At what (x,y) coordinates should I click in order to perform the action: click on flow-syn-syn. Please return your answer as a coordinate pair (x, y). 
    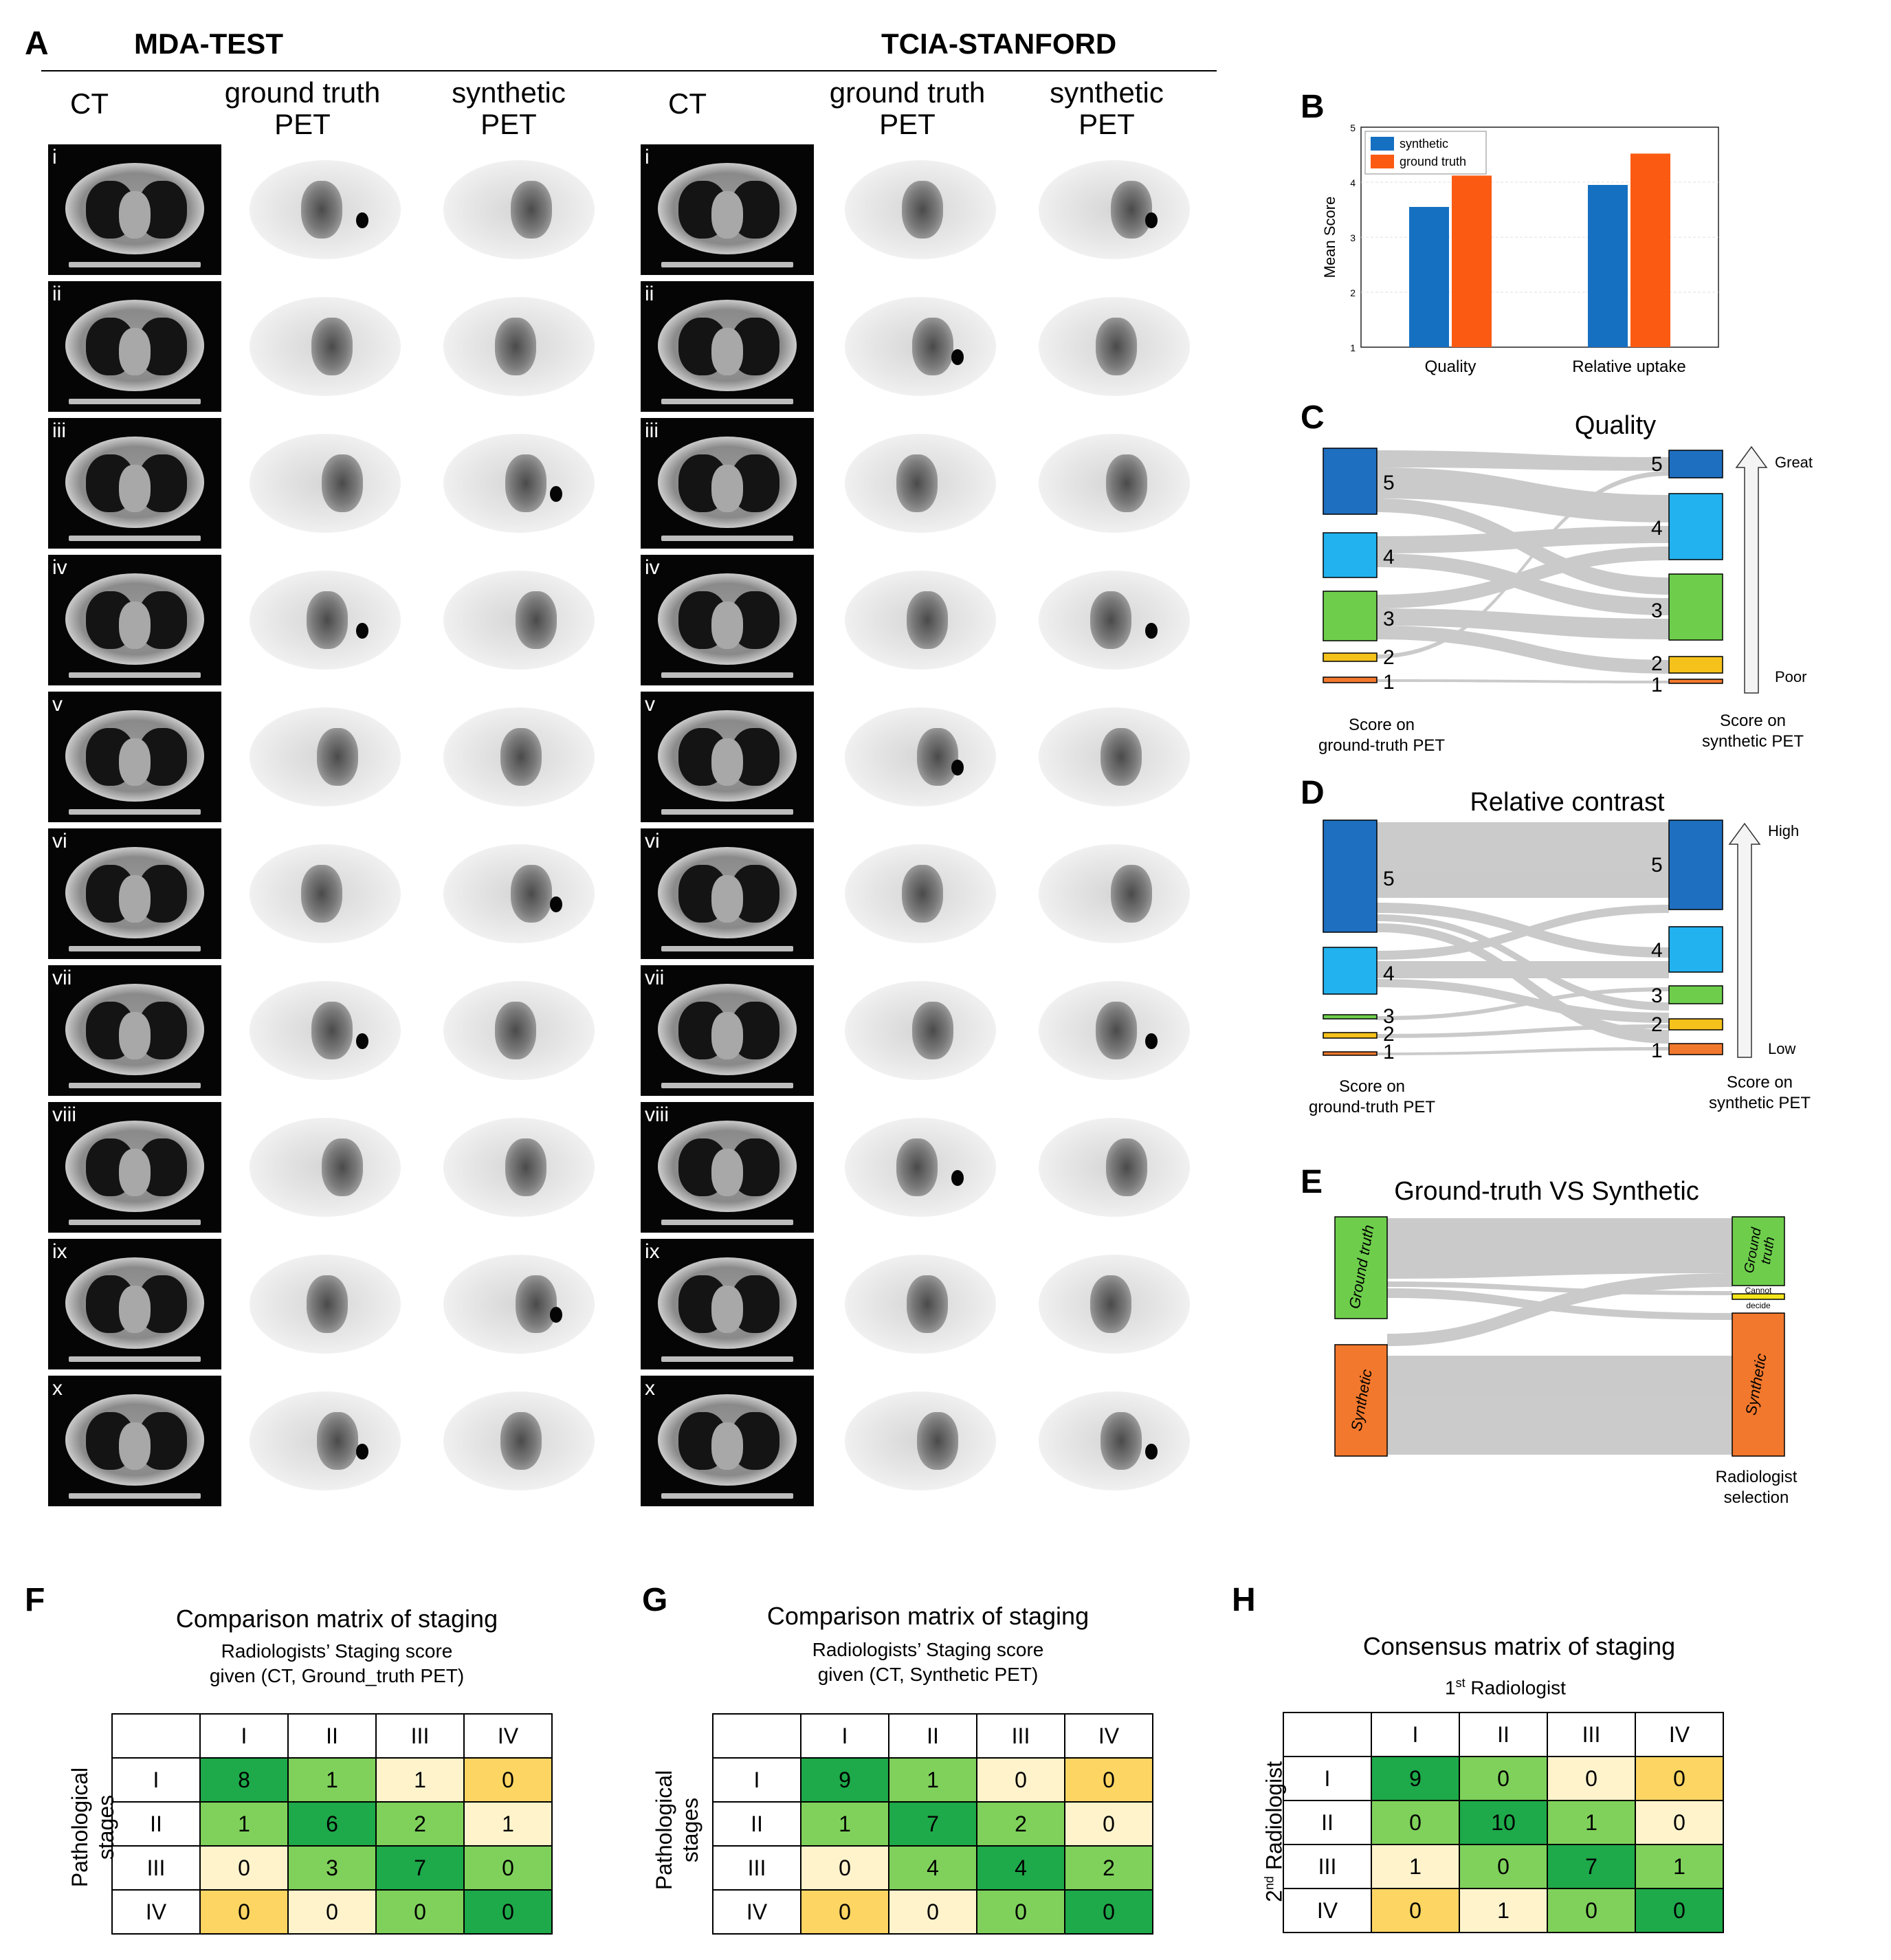
    Looking at the image, I should click on (1559, 1405).